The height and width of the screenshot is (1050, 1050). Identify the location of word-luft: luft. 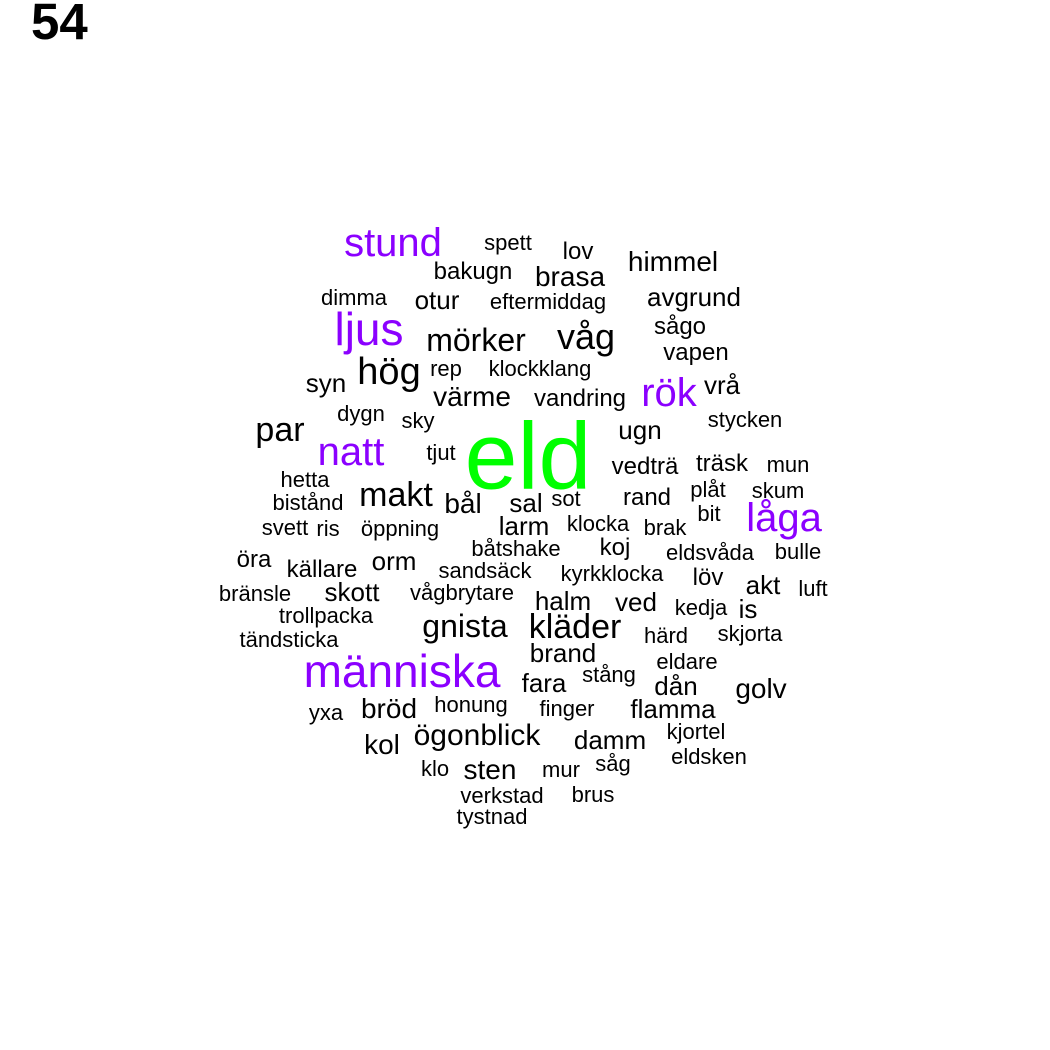
(813, 588).